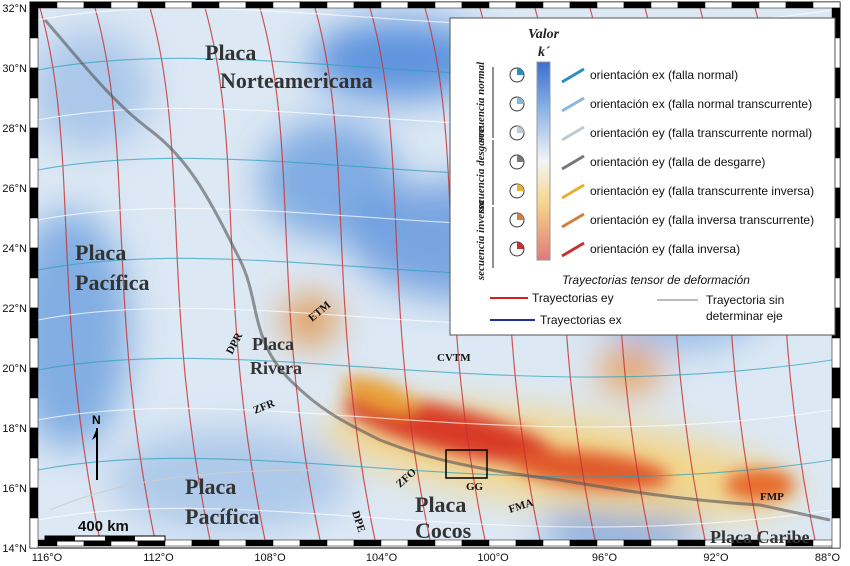  What do you see at coordinates (665, 249) in the screenshot?
I see `legend-item: orientación ey (falla inversa)` at bounding box center [665, 249].